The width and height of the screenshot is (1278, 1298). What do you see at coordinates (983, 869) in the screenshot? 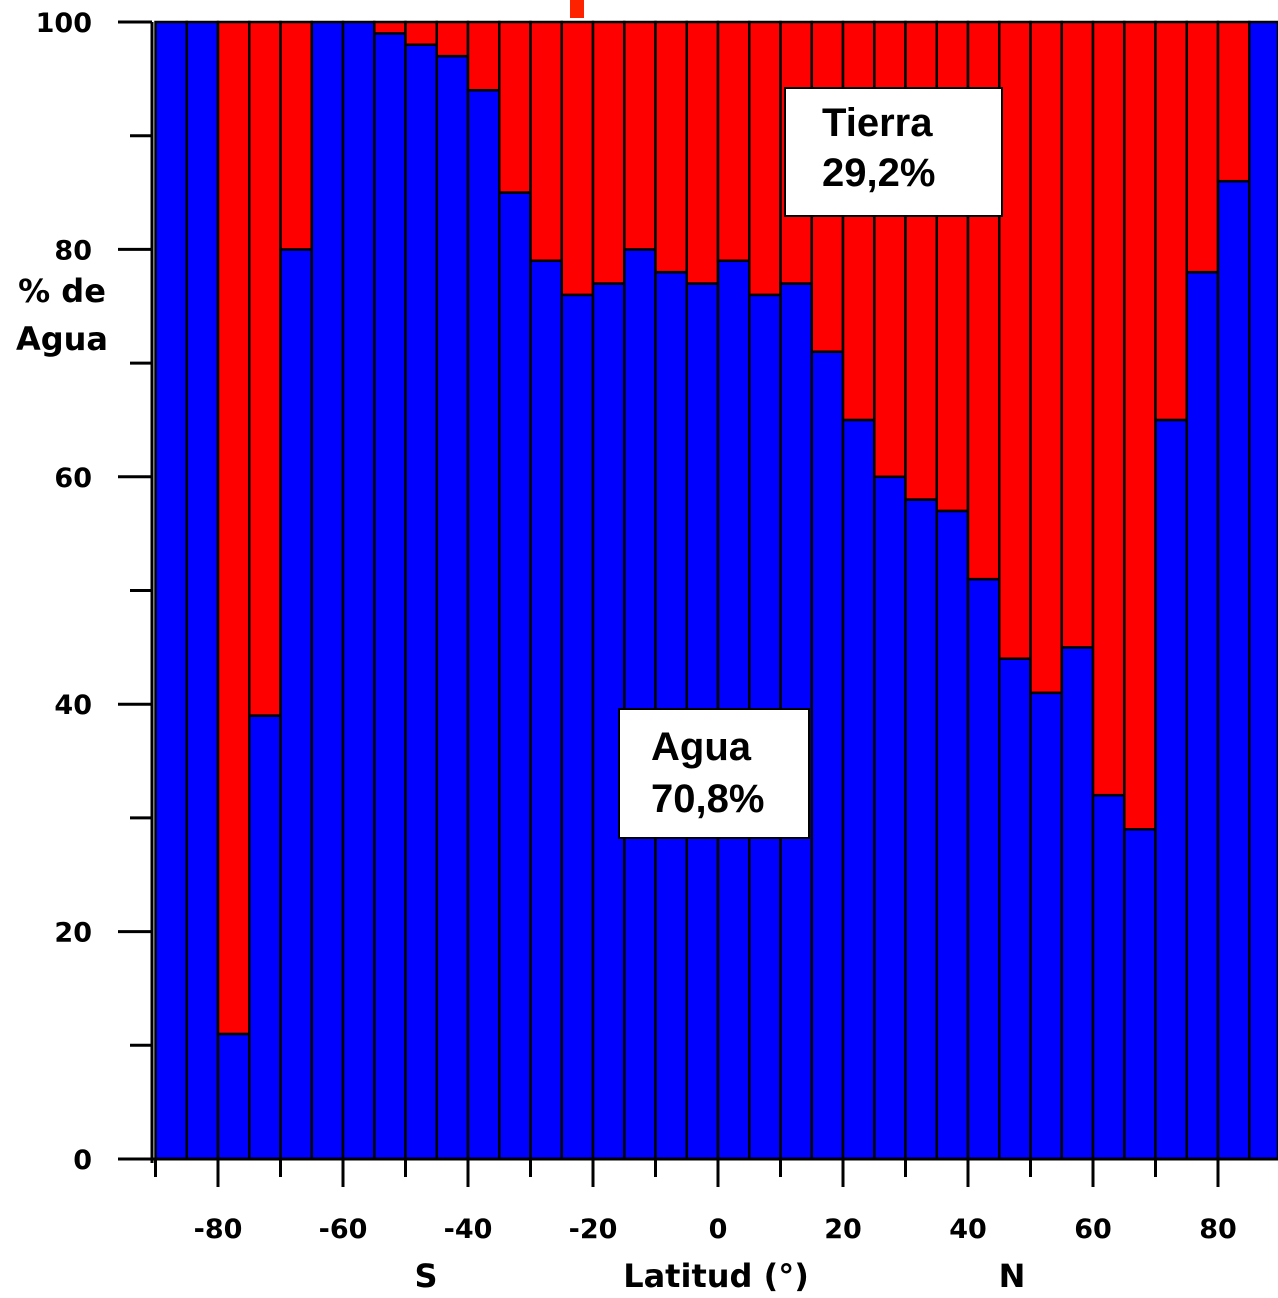
I see `bar-agua-42.5` at bounding box center [983, 869].